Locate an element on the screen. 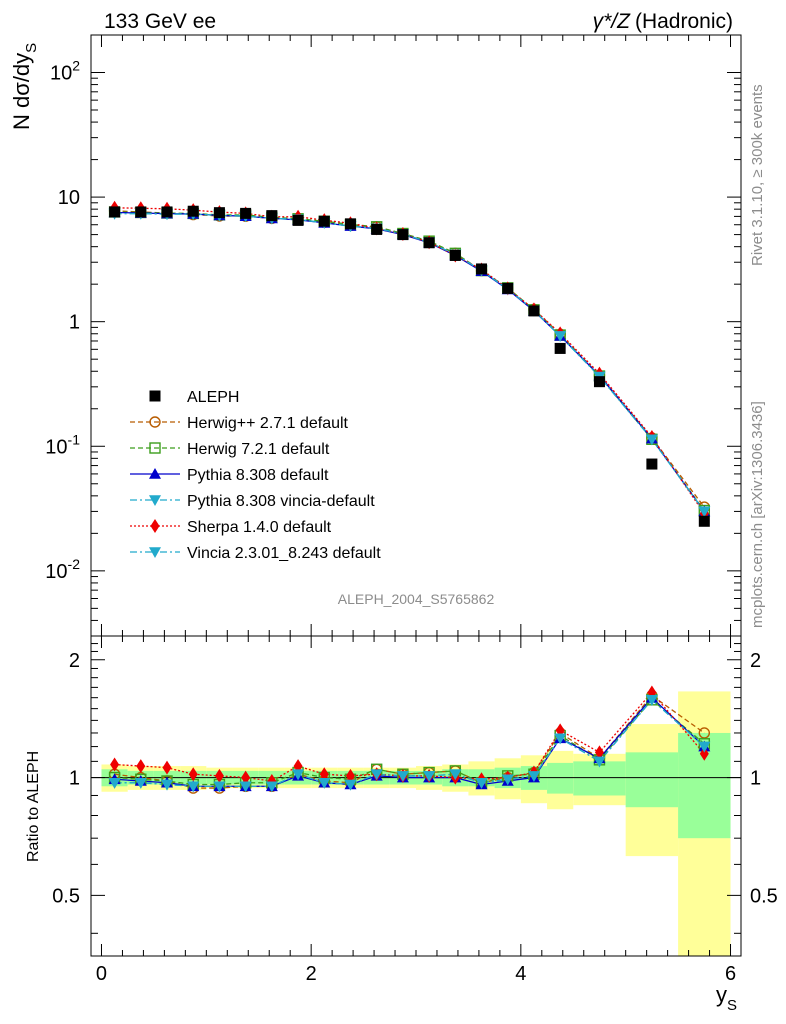 Image resolution: width=786 pixels, height=1024 pixels. legend-label-2: Pythia 8.308 default is located at coordinates (258, 475).